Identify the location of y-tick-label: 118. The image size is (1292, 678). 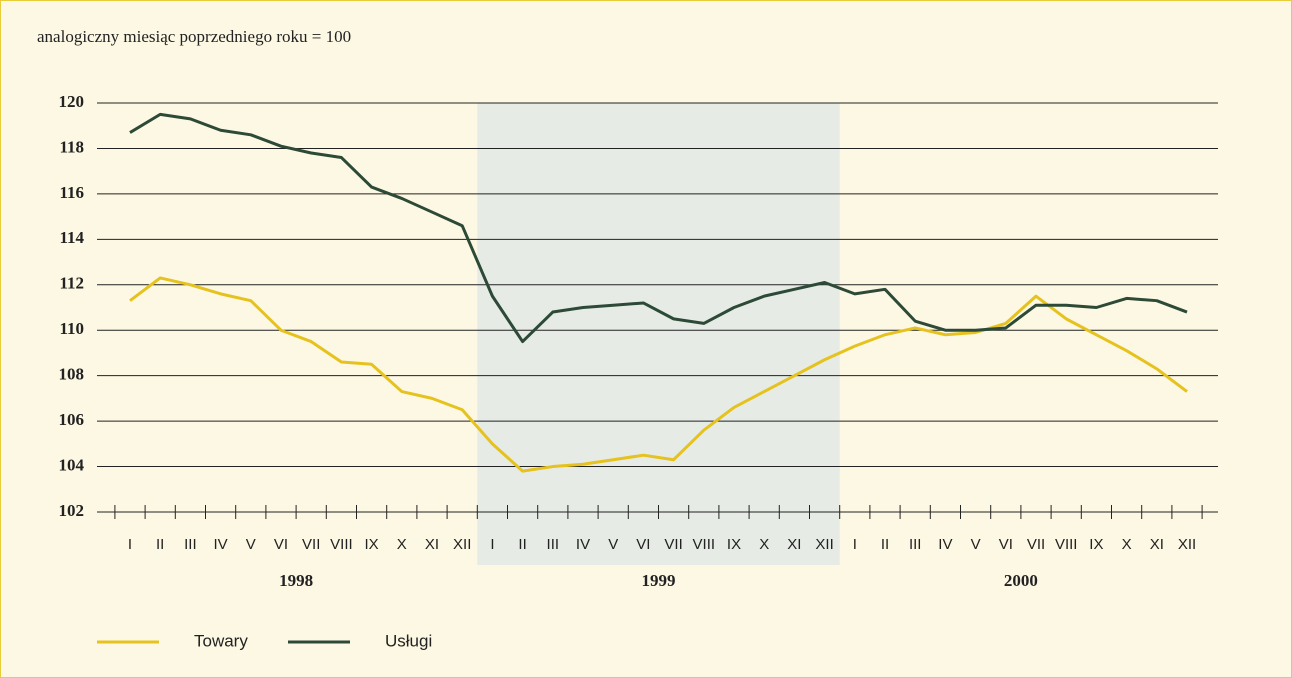
(71, 146).